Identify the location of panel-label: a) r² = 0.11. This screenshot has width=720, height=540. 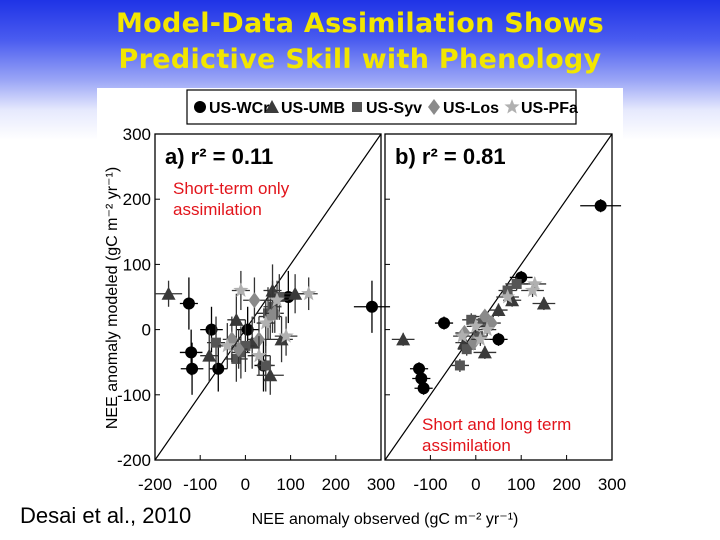
(219, 156).